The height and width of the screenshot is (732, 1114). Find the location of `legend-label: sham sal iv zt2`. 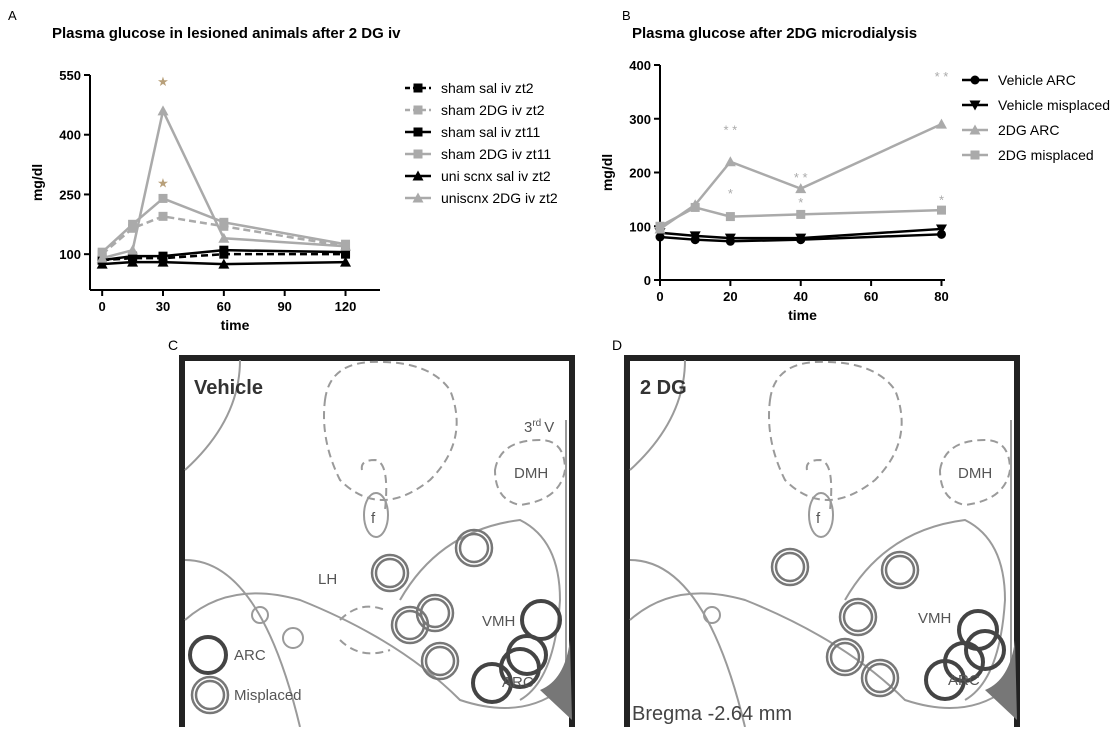

legend-label: sham sal iv zt2 is located at coordinates (487, 88).